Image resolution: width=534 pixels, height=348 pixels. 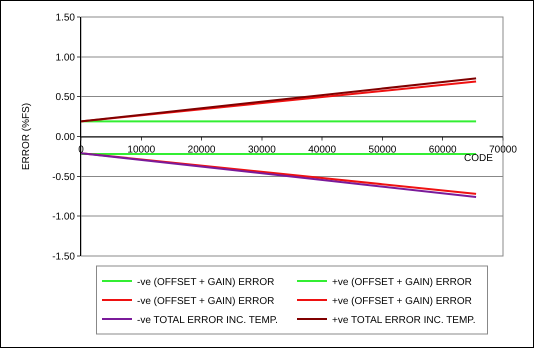 I want to click on y-tick-label: 0.00, so click(x=66, y=137).